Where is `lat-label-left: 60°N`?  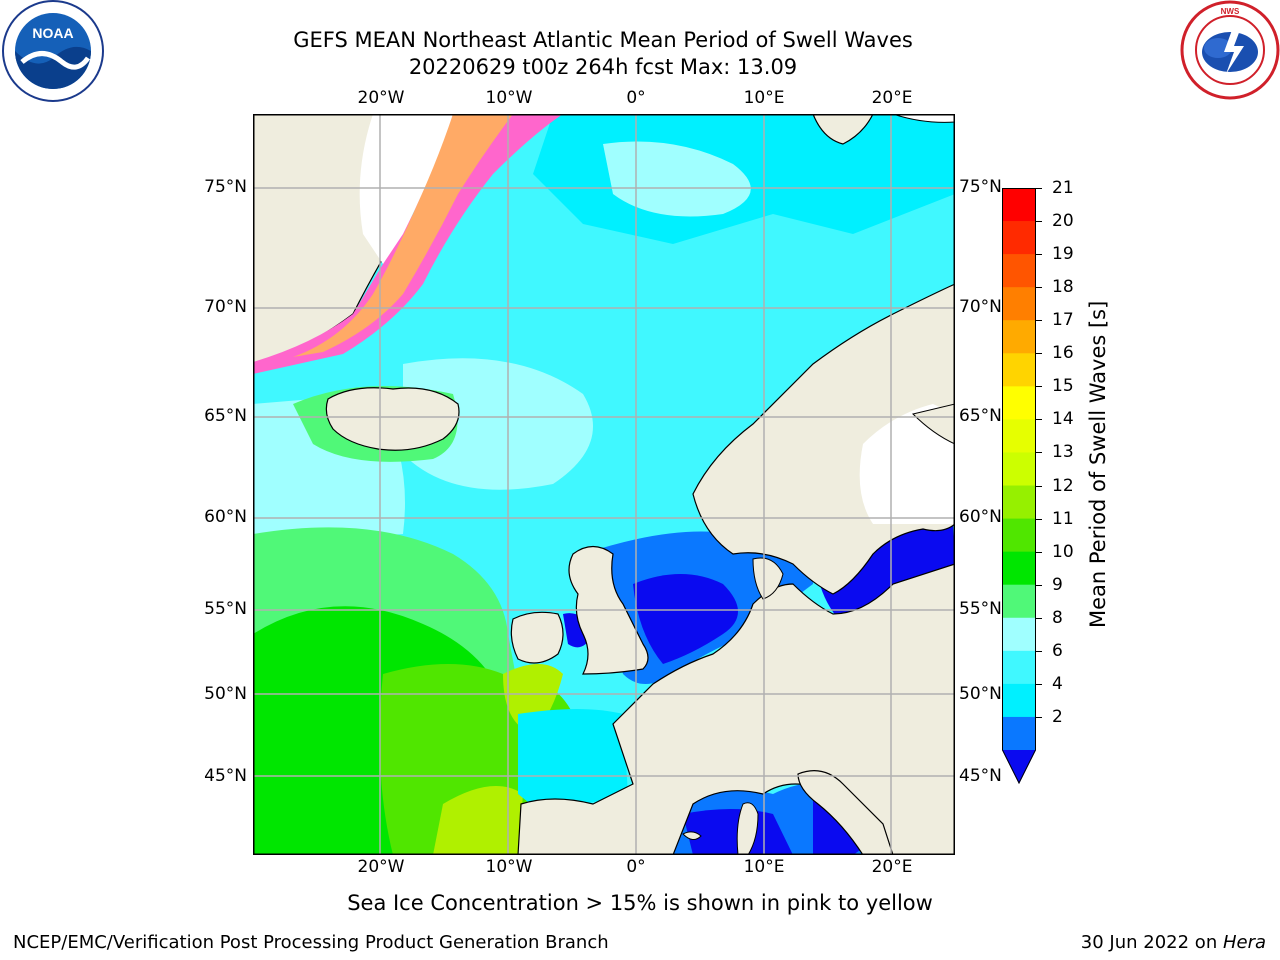
lat-label-left: 60°N is located at coordinates (225, 517).